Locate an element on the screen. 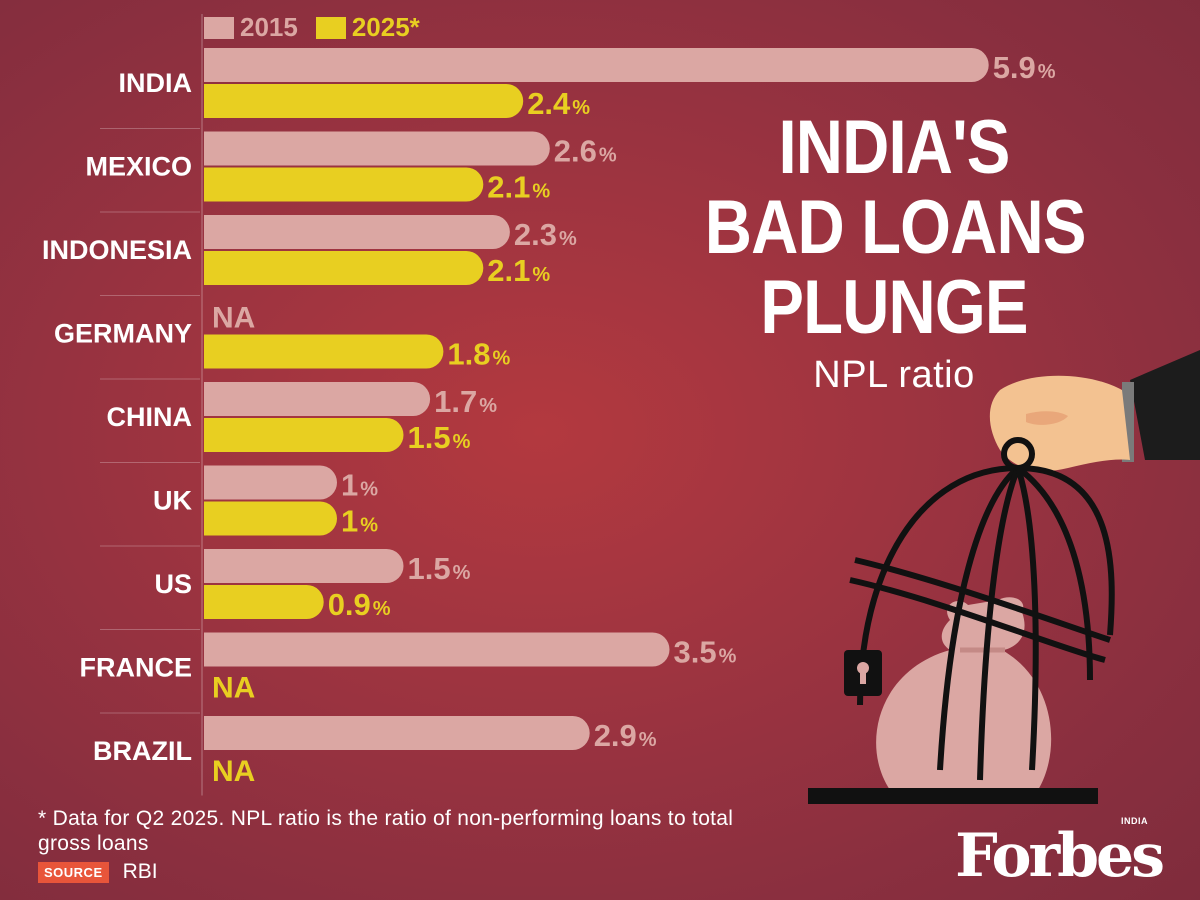 The image size is (1200, 900). value-label-india-2015: 5.9% is located at coordinates (1024, 67).